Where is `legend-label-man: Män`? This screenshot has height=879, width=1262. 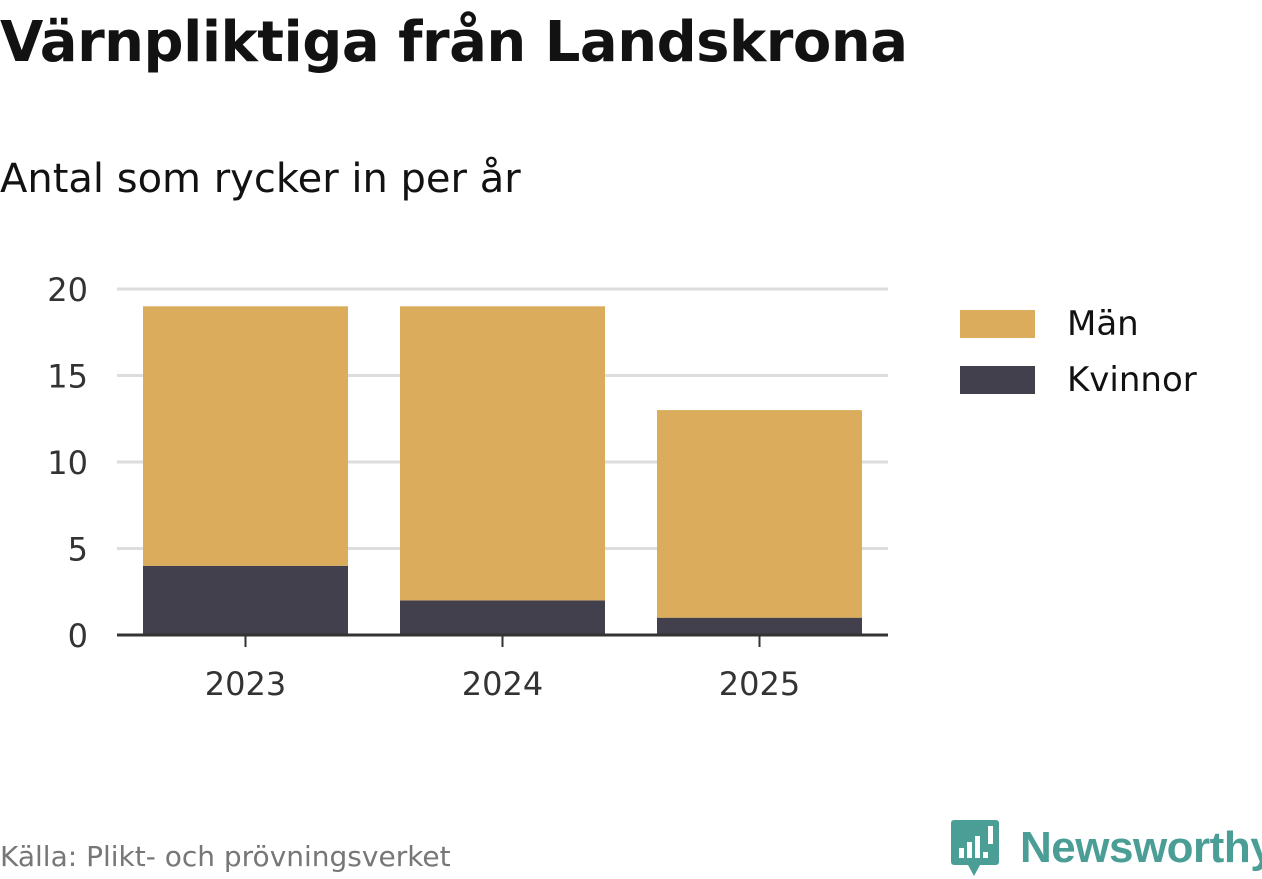 legend-label-man: Män is located at coordinates (1103, 324).